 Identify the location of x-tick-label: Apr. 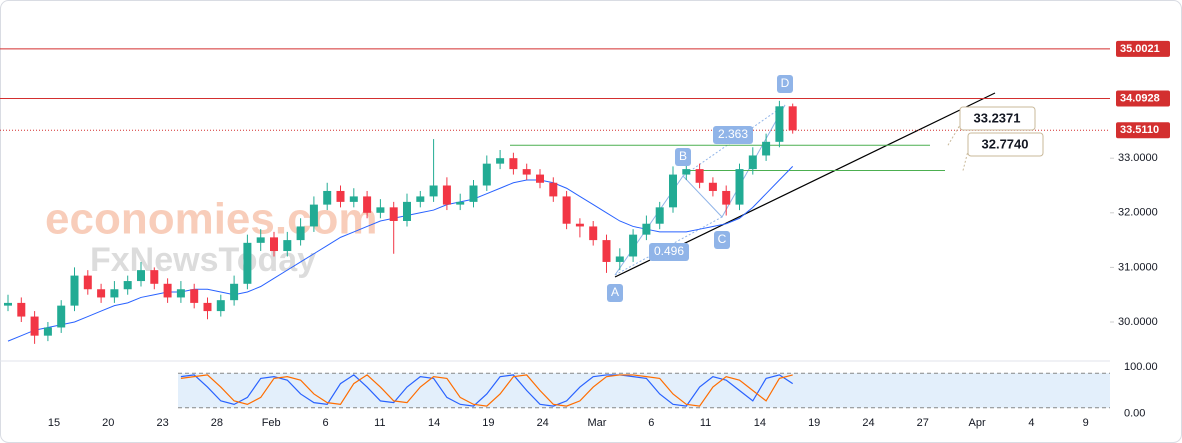
(977, 423).